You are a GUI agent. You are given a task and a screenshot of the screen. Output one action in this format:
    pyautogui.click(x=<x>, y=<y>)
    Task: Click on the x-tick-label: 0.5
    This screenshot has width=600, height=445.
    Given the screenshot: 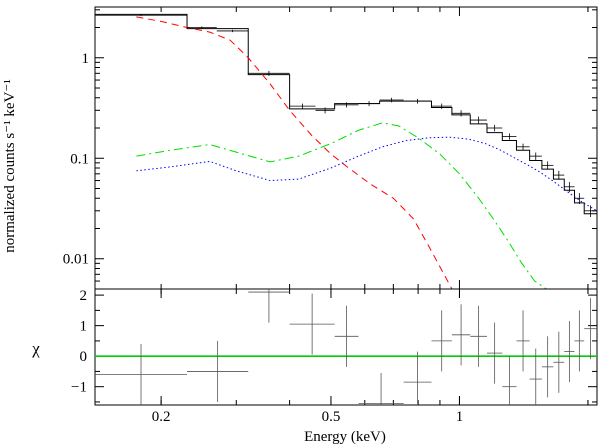 What is the action you would take?
    pyautogui.click(x=331, y=417)
    